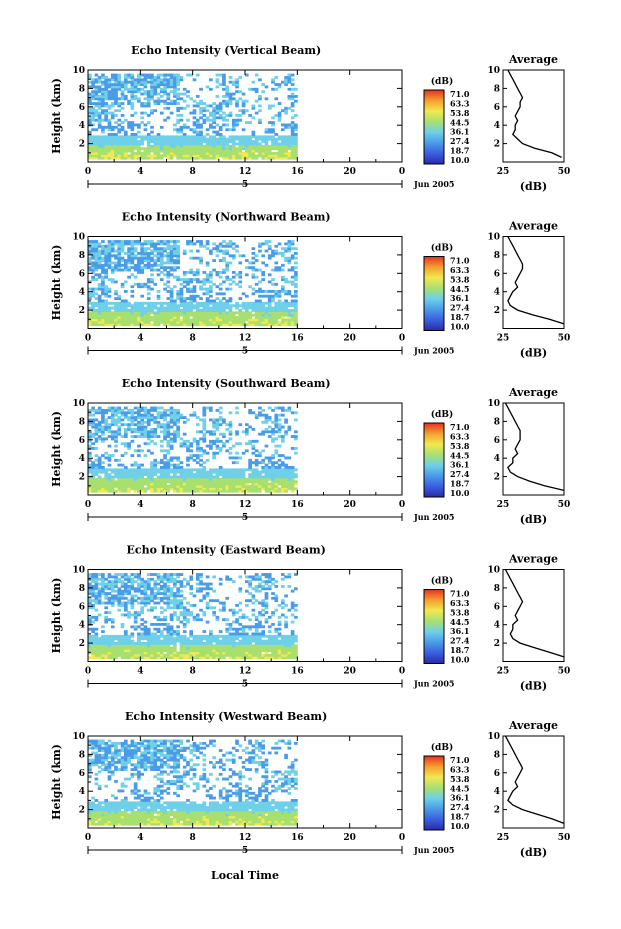 The image size is (621, 929). I want to click on y-tick-label: 8, so click(82, 89).